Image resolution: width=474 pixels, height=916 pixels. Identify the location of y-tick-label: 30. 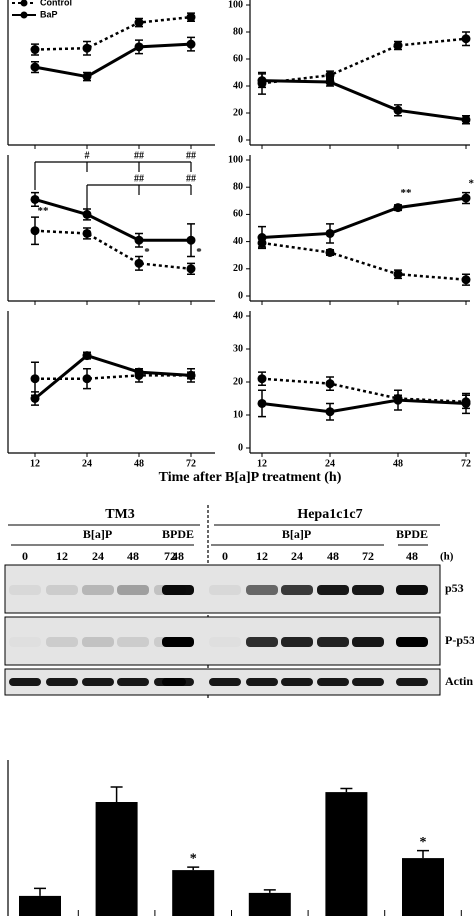
(238, 348).